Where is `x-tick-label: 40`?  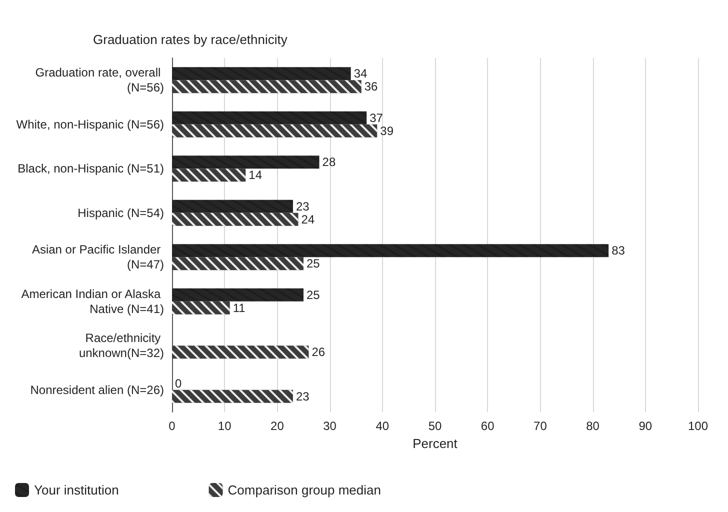
x-tick-label: 40 is located at coordinates (383, 426).